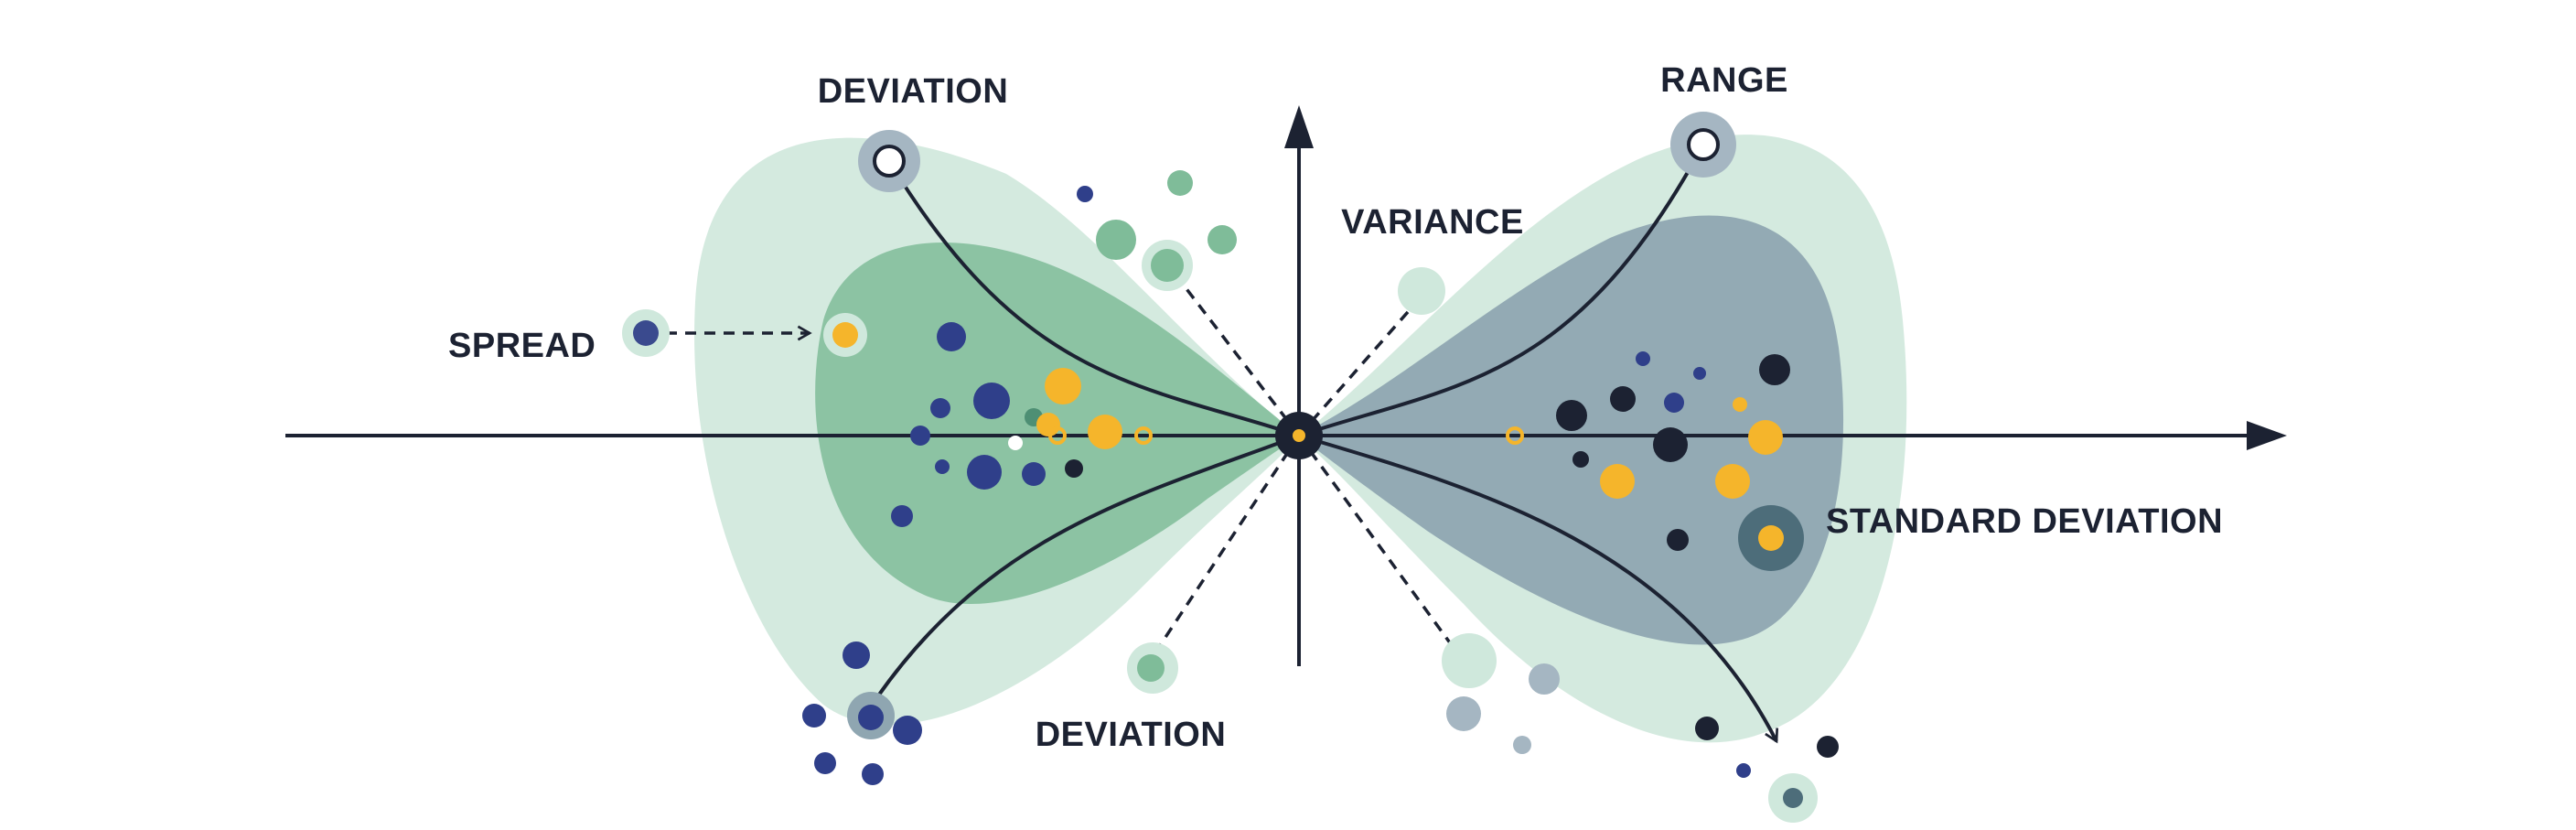  Describe the element at coordinates (845, 335) in the screenshot. I see `spread-target` at that location.